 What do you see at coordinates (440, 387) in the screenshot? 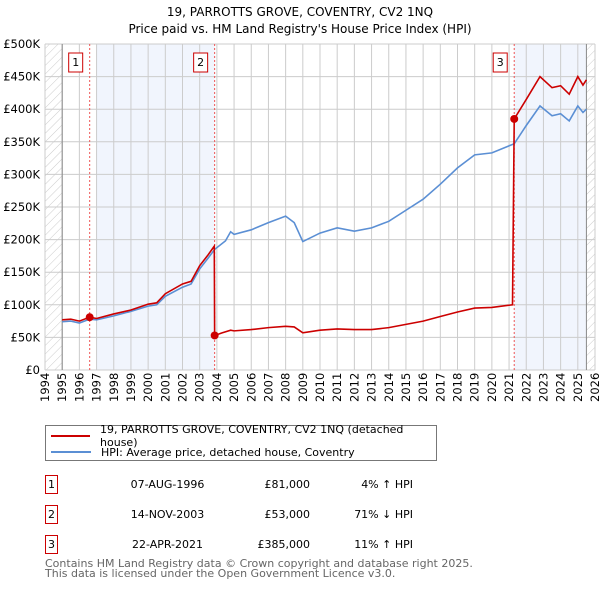
I see `x-tick-label: 2017` at bounding box center [440, 387].